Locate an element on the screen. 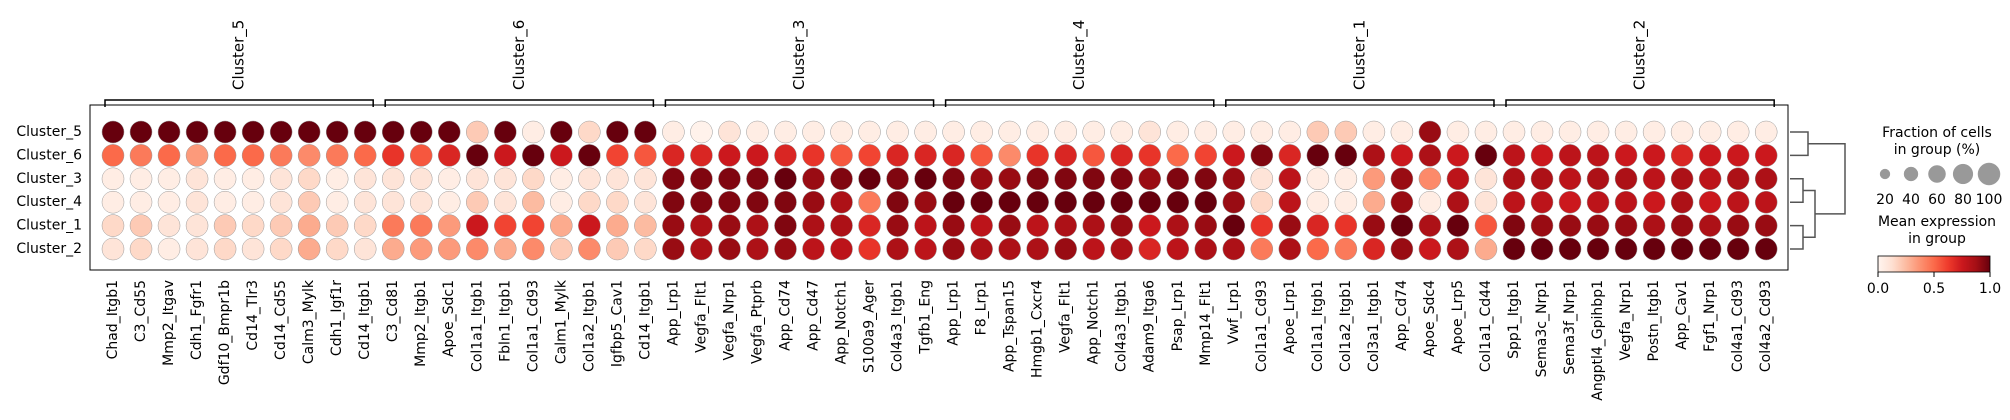  dendrogram is located at coordinates (1818, 190).